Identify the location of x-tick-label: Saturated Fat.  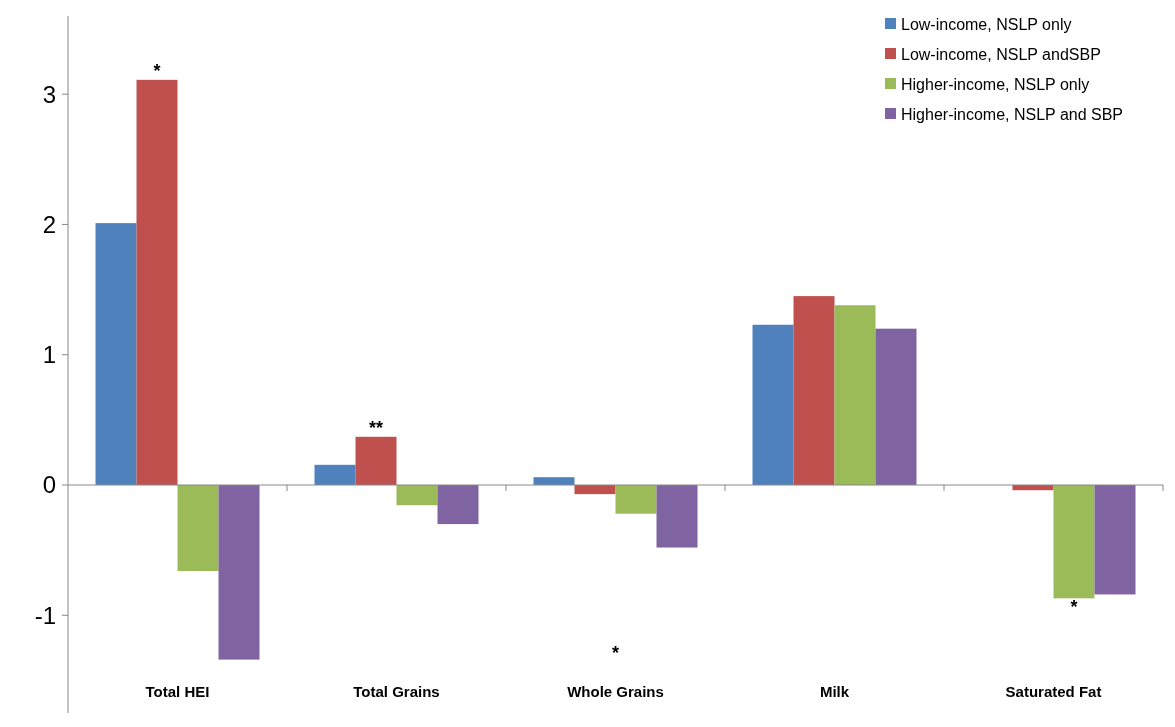
(1053, 691).